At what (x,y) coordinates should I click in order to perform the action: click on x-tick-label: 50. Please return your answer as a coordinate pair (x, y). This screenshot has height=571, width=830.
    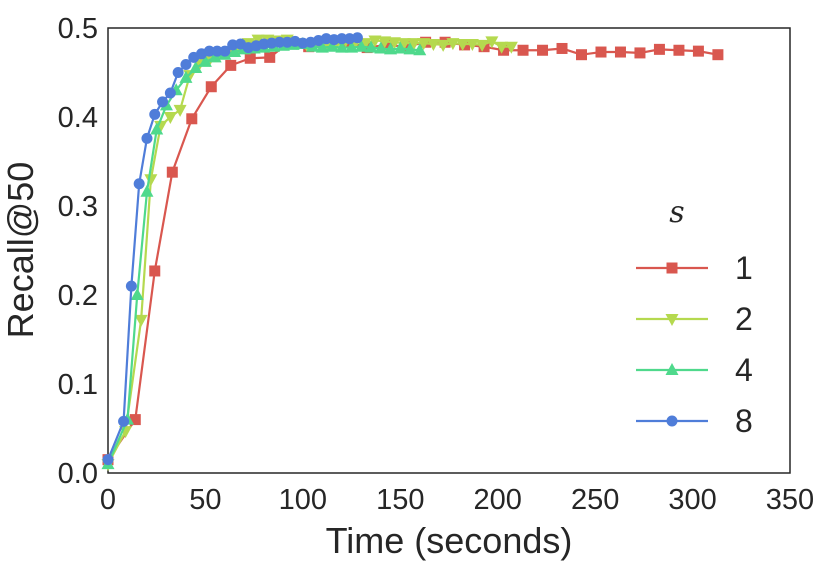
    Looking at the image, I should click on (205, 500).